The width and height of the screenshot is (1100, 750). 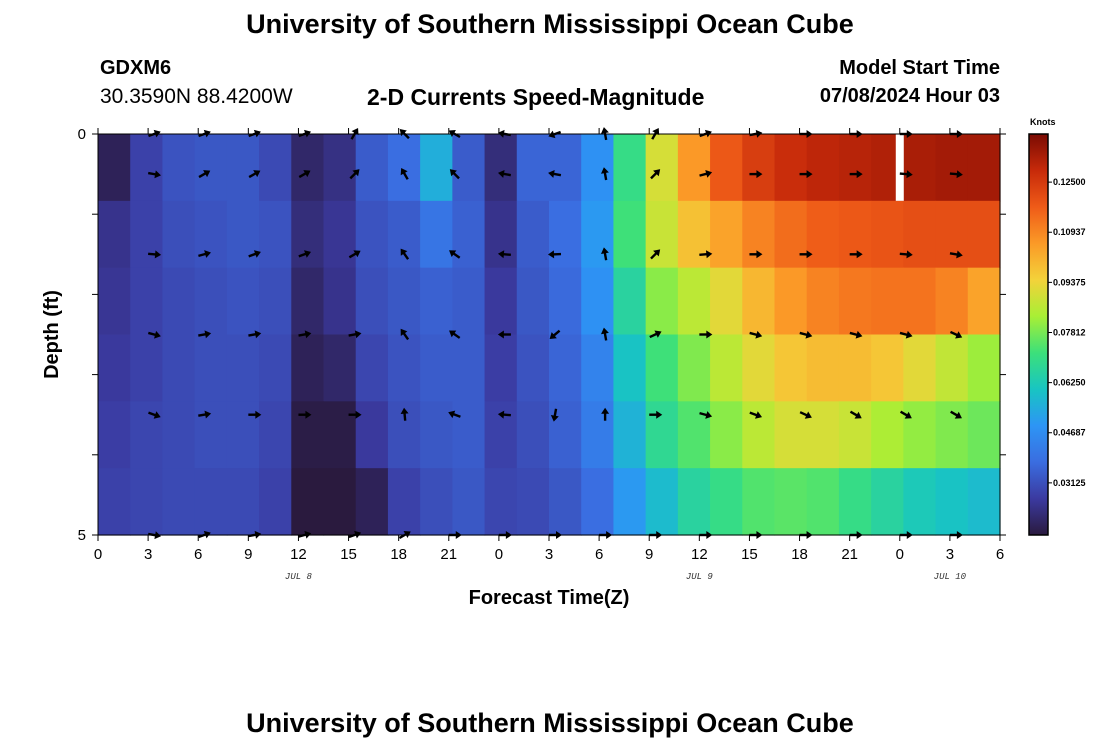 I want to click on colorbar-tick-label: 0.07812, so click(x=1069, y=332).